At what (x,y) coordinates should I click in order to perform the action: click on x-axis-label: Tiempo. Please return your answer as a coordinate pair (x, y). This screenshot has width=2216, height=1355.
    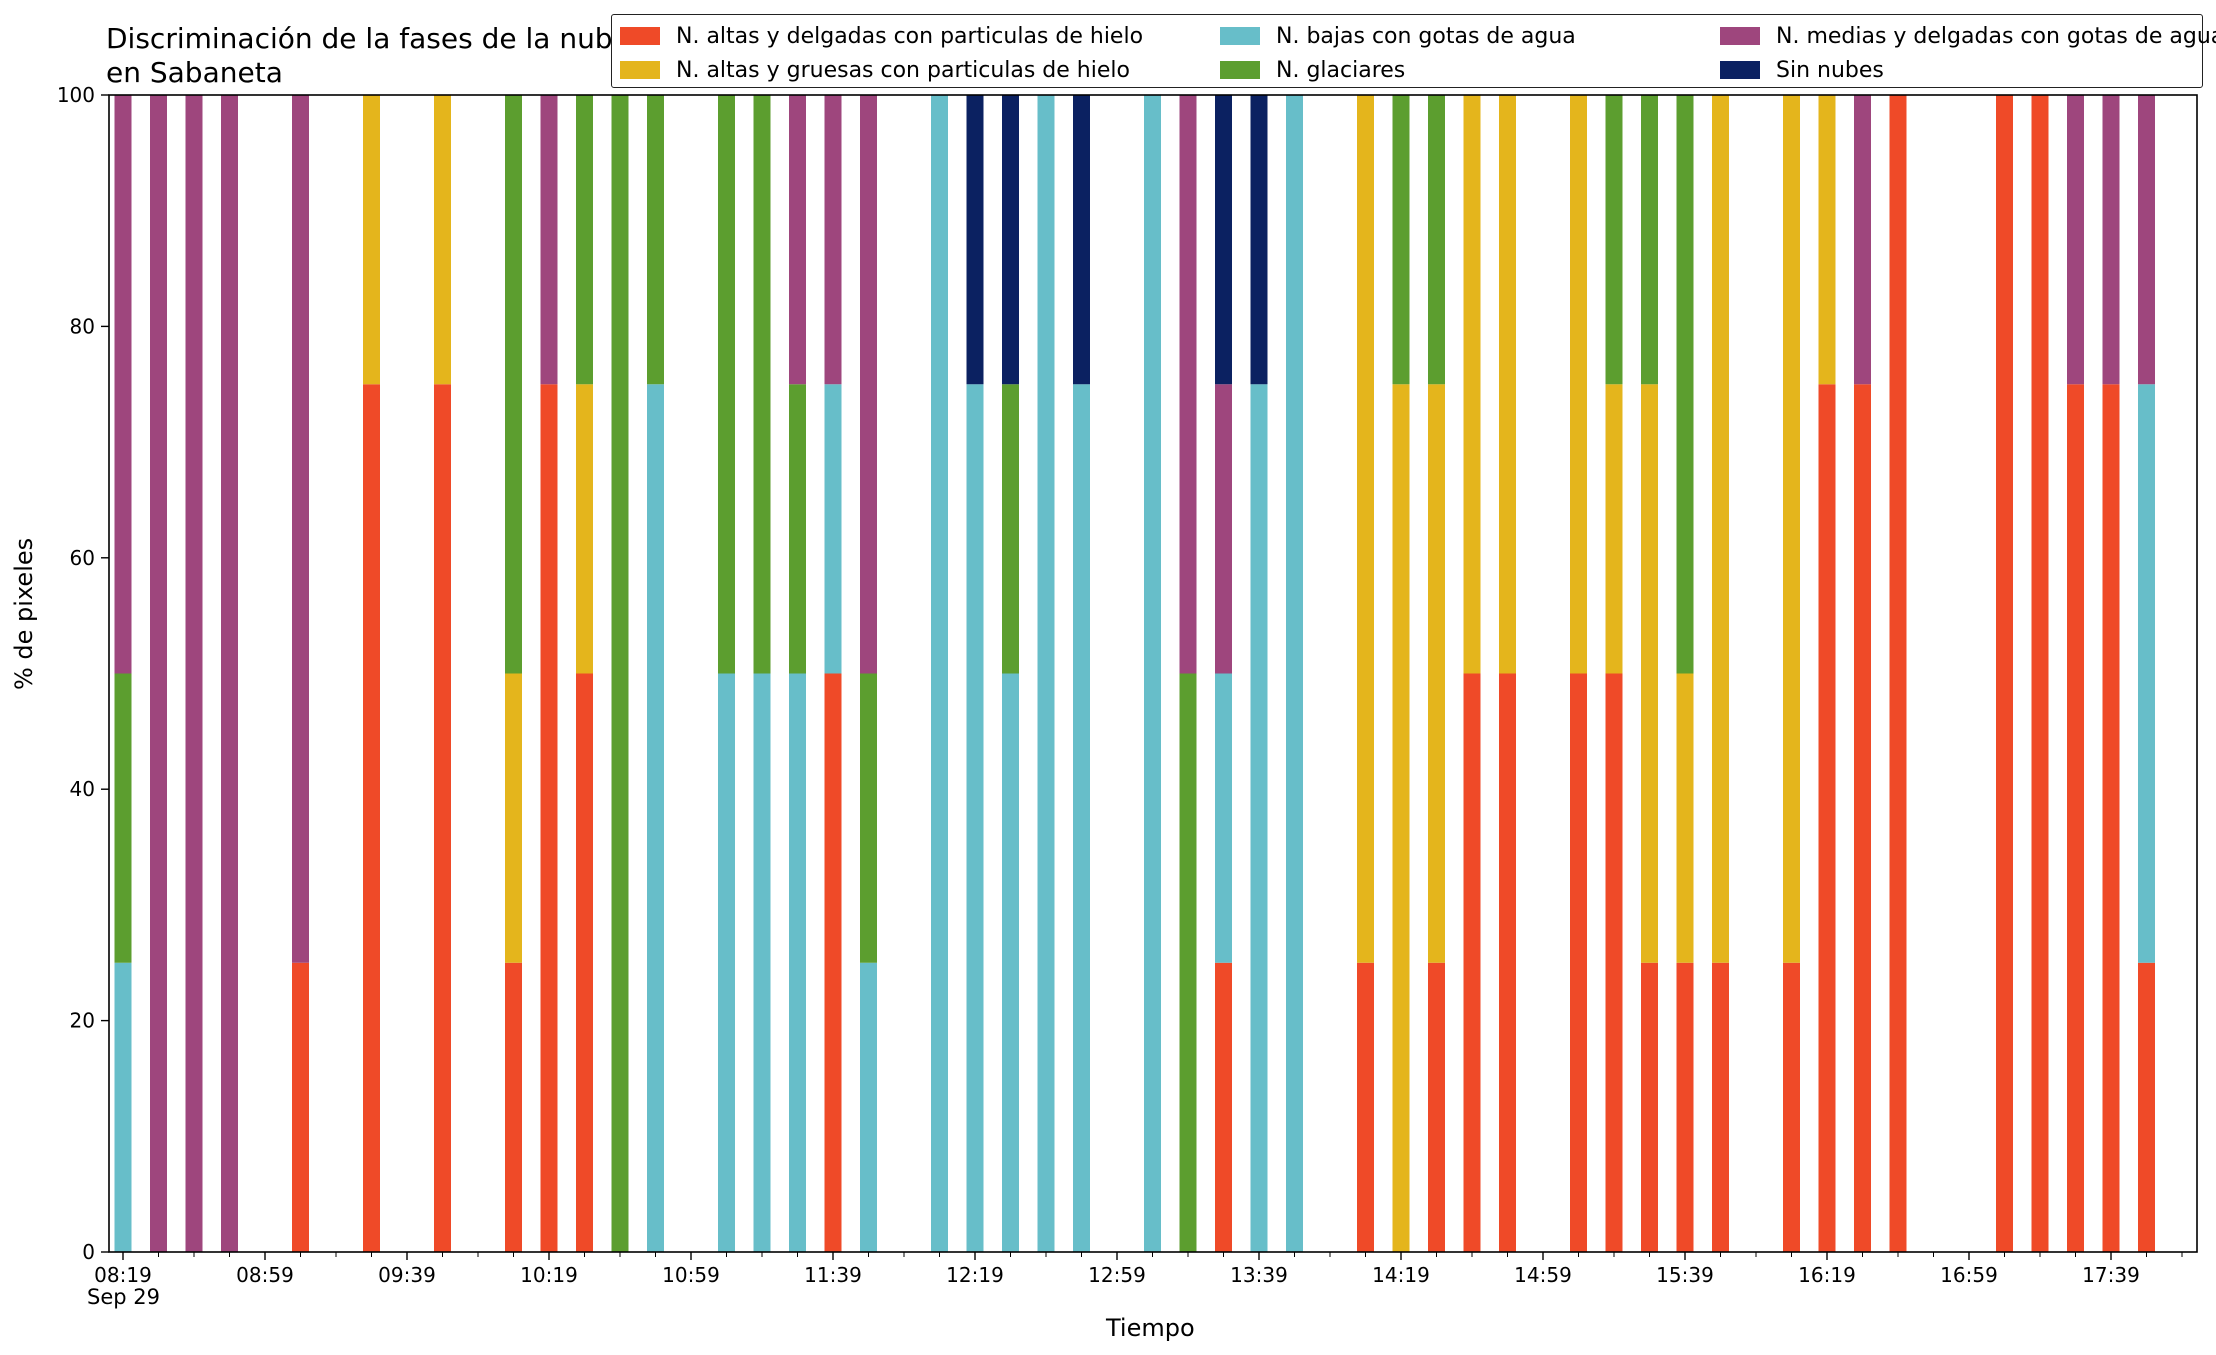
    Looking at the image, I should click on (1150, 1328).